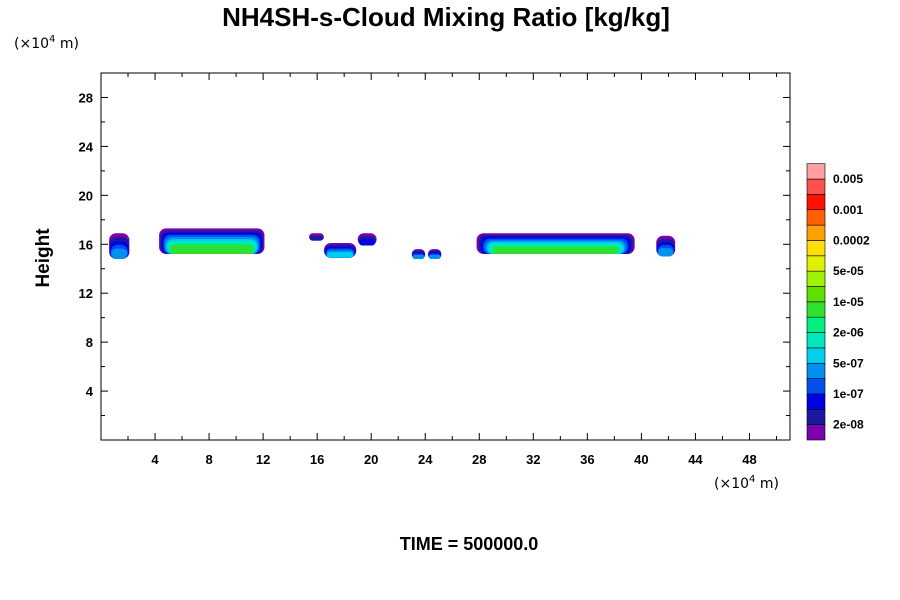 The height and width of the screenshot is (600, 900). Describe the element at coordinates (371, 459) in the screenshot. I see `x-tick-label: 20` at that location.